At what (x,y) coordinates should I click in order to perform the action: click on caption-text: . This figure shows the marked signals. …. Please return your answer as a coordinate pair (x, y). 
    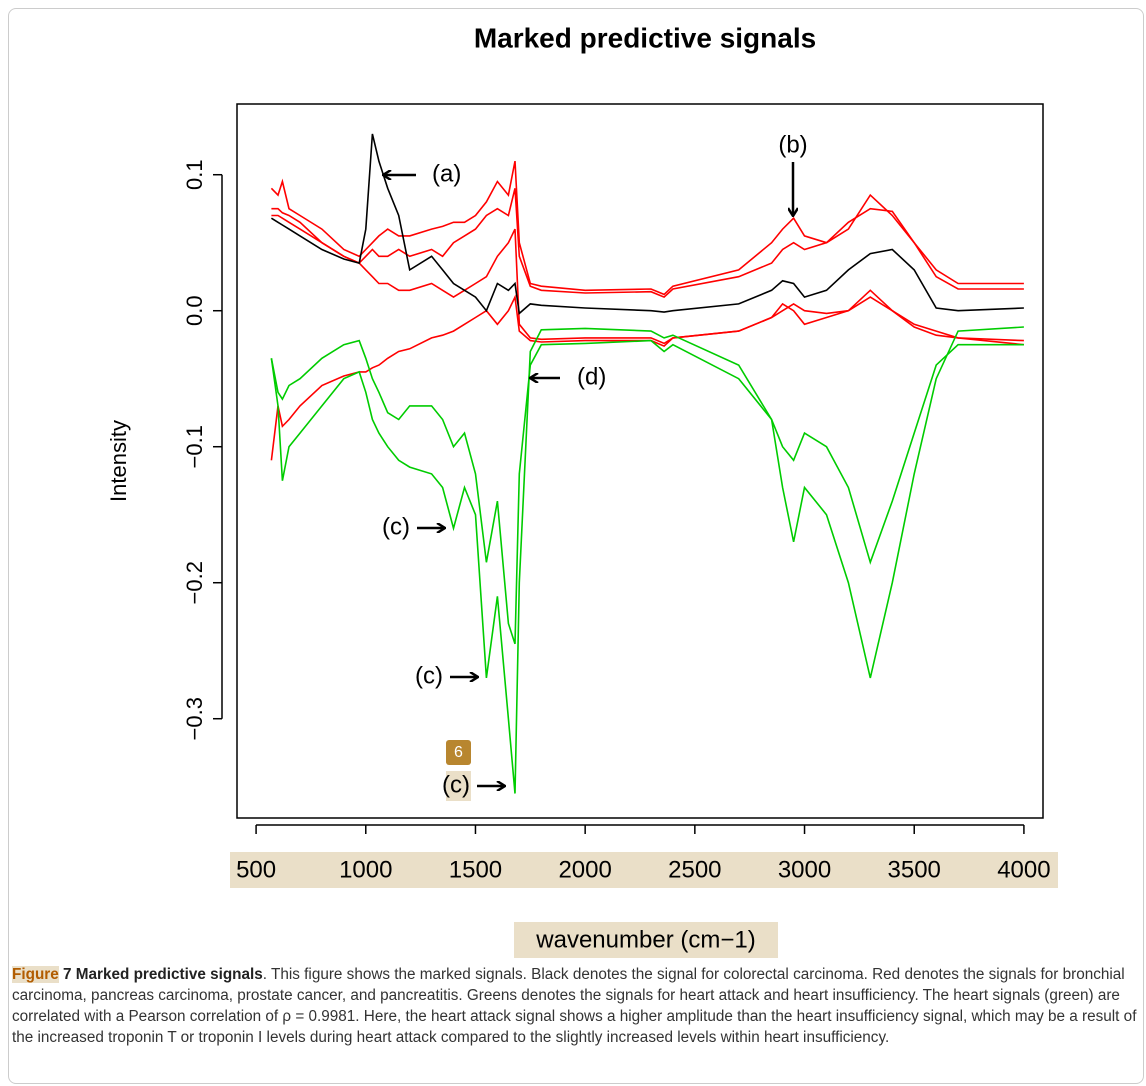
    Looking at the image, I should click on (574, 1006).